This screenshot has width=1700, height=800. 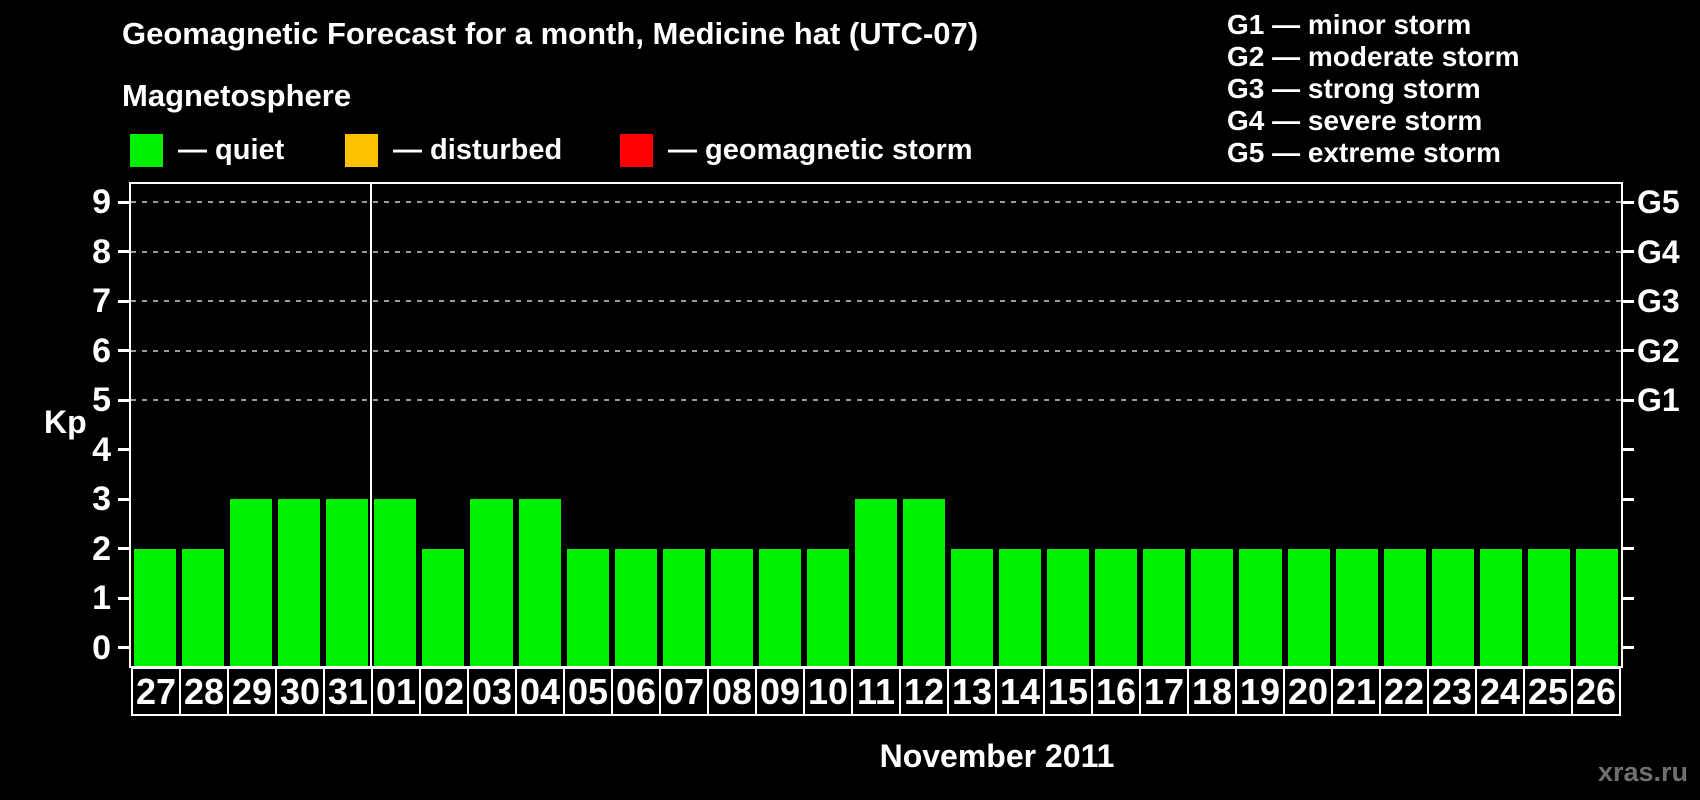 What do you see at coordinates (780, 691) in the screenshot?
I see `x-axis-day-label-09: 09` at bounding box center [780, 691].